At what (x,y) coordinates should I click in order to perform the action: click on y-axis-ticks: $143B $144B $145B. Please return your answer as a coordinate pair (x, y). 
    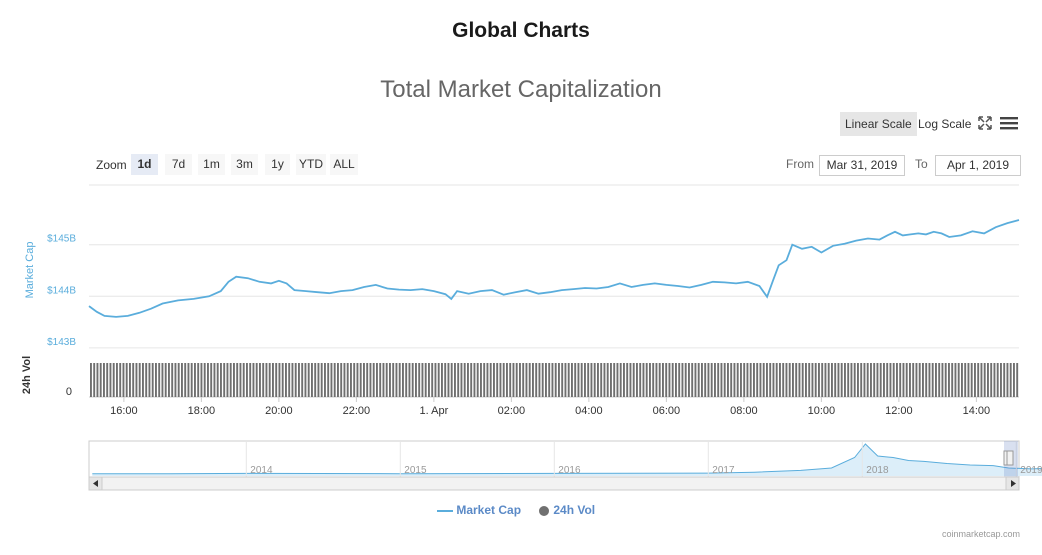
    Looking at the image, I should click on (61, 291).